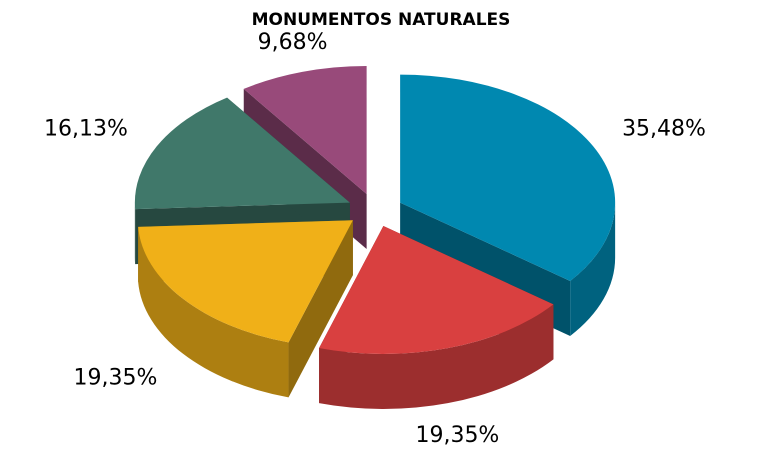 Image resolution: width=762 pixels, height=459 pixels. What do you see at coordinates (86, 129) in the screenshot?
I see `data-label: 16,13%` at bounding box center [86, 129].